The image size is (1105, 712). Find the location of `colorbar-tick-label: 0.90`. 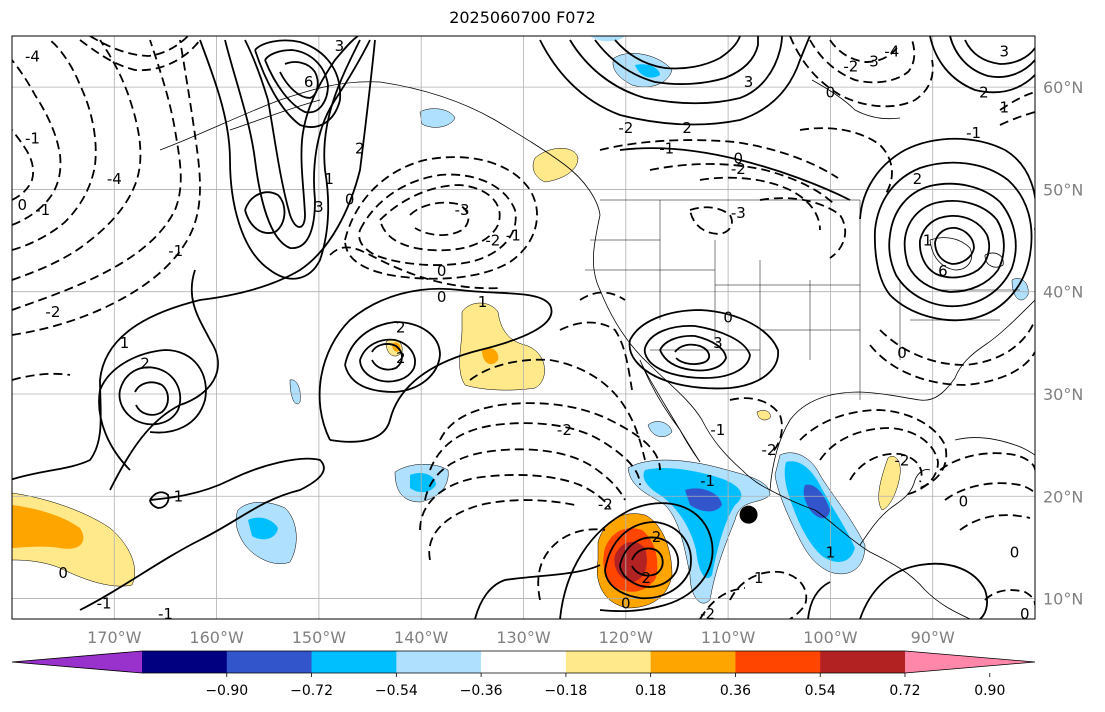

colorbar-tick-label: 0.90 is located at coordinates (989, 691).